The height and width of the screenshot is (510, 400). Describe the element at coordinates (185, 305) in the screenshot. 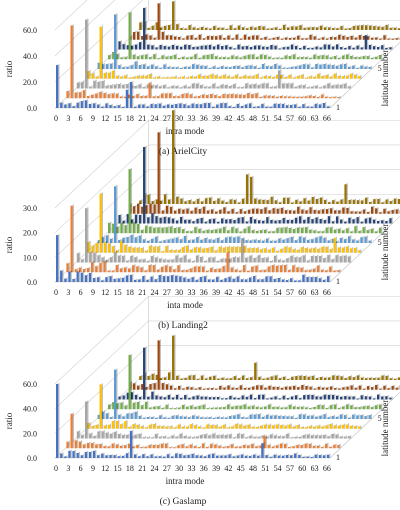

I see `x-axis-label: inta mode` at that location.